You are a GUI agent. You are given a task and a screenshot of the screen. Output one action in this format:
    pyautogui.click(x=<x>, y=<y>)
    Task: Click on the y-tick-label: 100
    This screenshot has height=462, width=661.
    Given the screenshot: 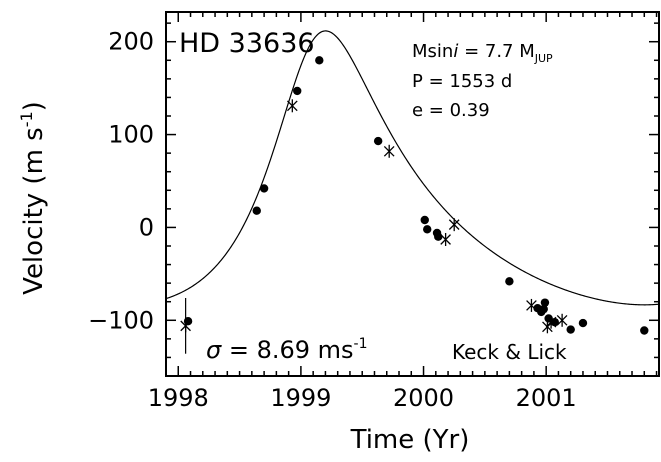 What is the action you would take?
    pyautogui.click(x=131, y=135)
    